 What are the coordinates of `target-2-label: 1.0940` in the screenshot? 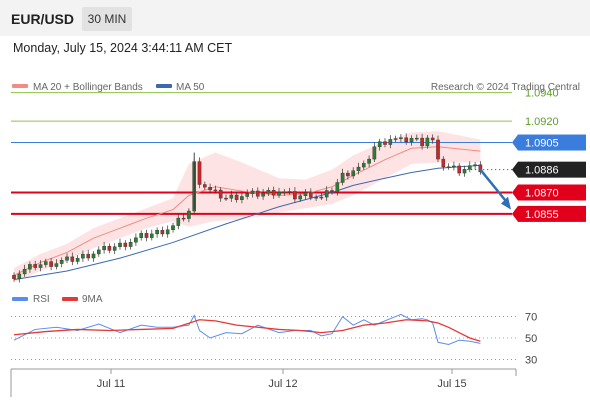 It's located at (542, 94).